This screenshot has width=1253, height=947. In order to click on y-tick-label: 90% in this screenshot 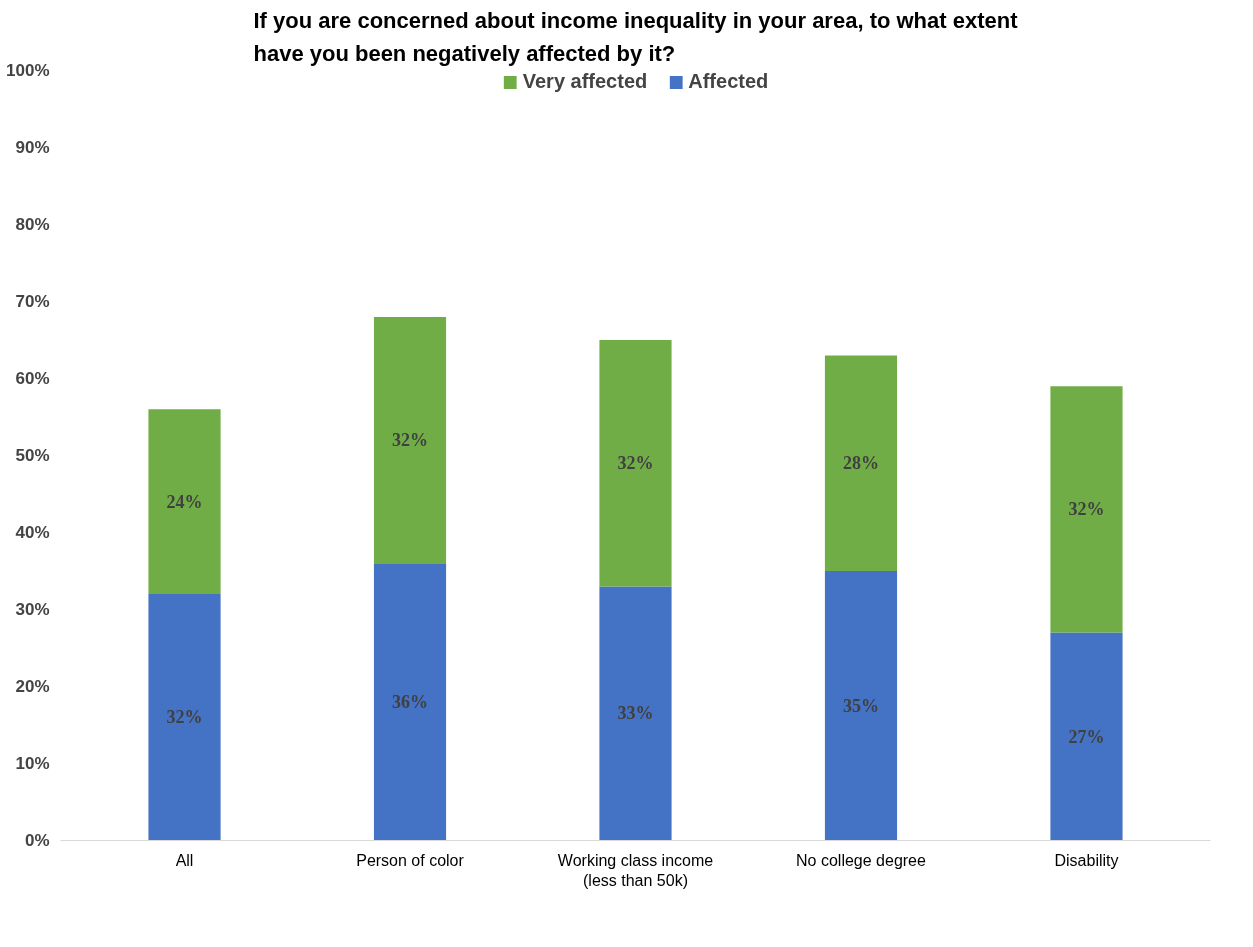, I will do `click(32, 147)`.